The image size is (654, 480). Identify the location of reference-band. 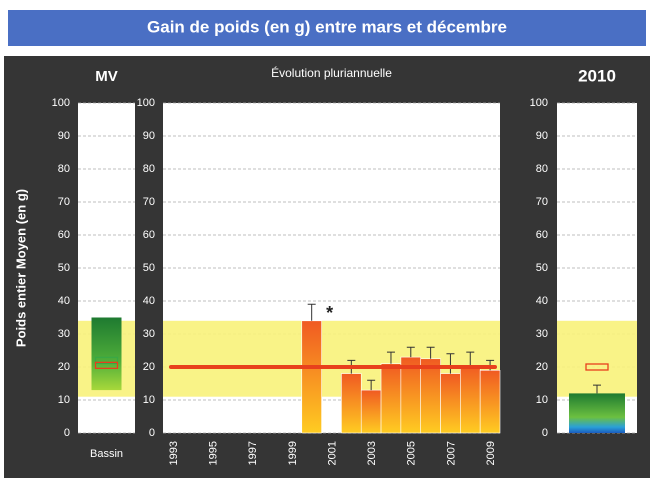
(597, 358).